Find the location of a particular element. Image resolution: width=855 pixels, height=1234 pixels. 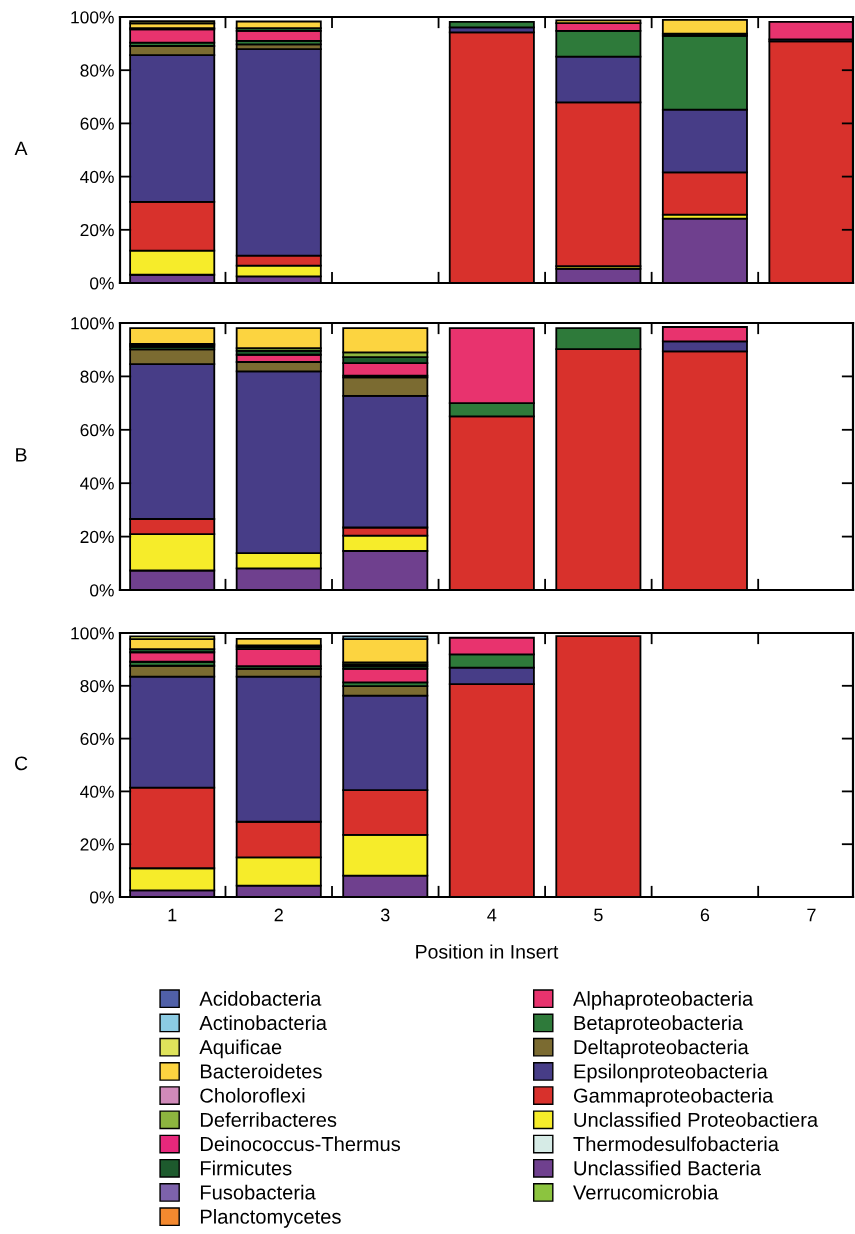

x-tick-label: 2 is located at coordinates (278, 915).